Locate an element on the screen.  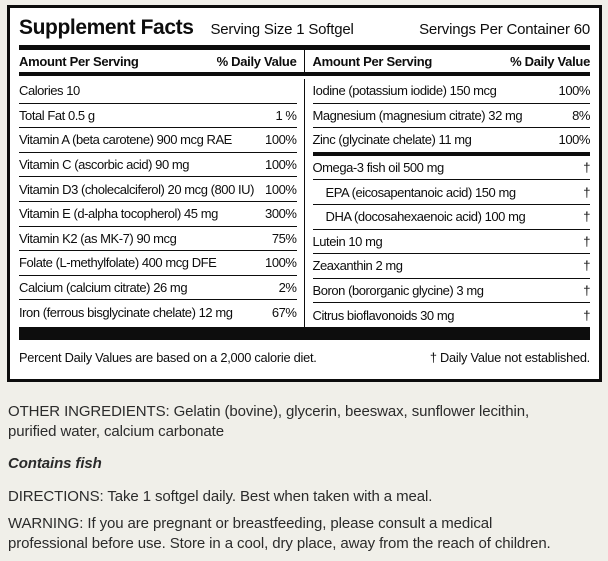
nutrient-row: EPA (eicosapentanoic acid) 150 mg † is located at coordinates (451, 191).